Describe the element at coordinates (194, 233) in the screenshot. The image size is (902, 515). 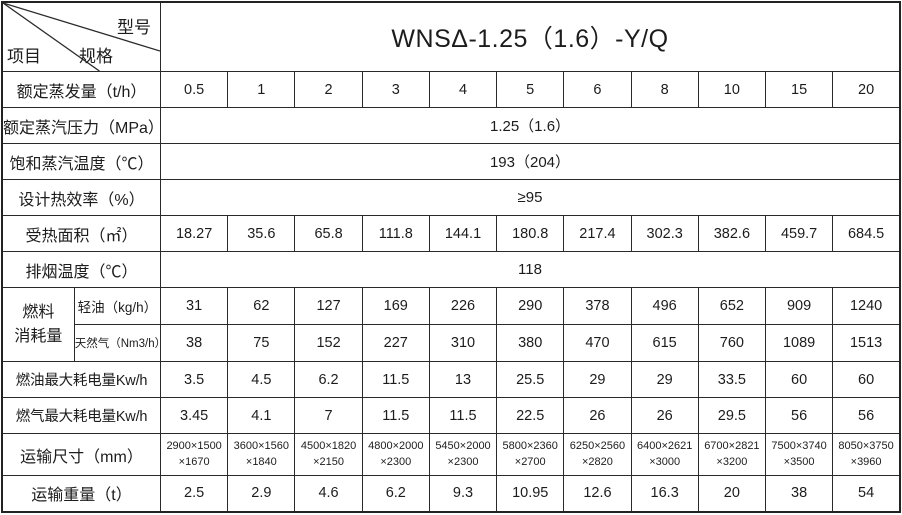
I see `value-cell: 18.27` at that location.